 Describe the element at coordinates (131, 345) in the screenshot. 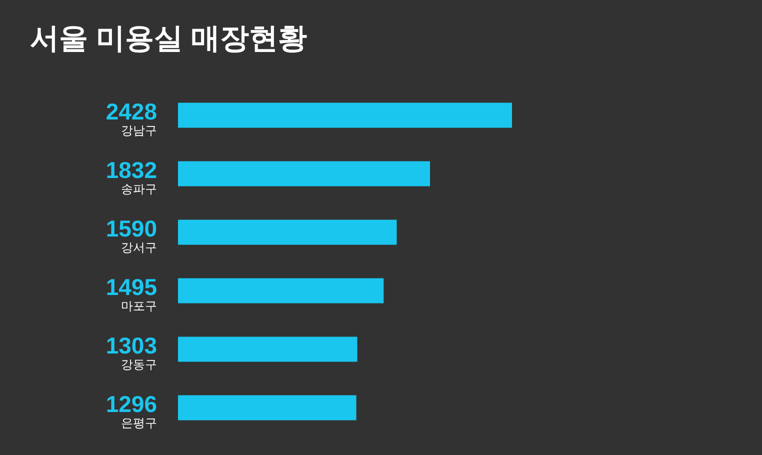

I see `data-label: 1303` at that location.